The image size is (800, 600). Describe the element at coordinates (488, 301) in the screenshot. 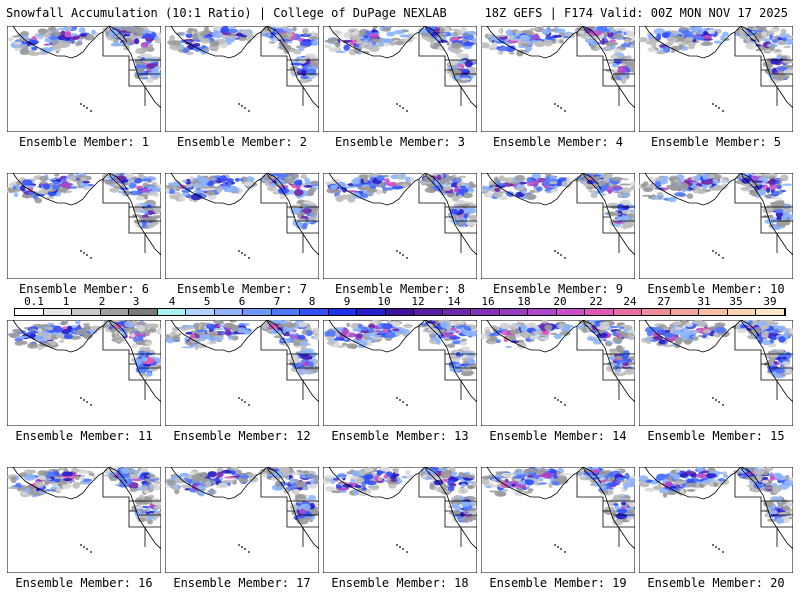

I see `colorbar-tick-label: 16` at that location.